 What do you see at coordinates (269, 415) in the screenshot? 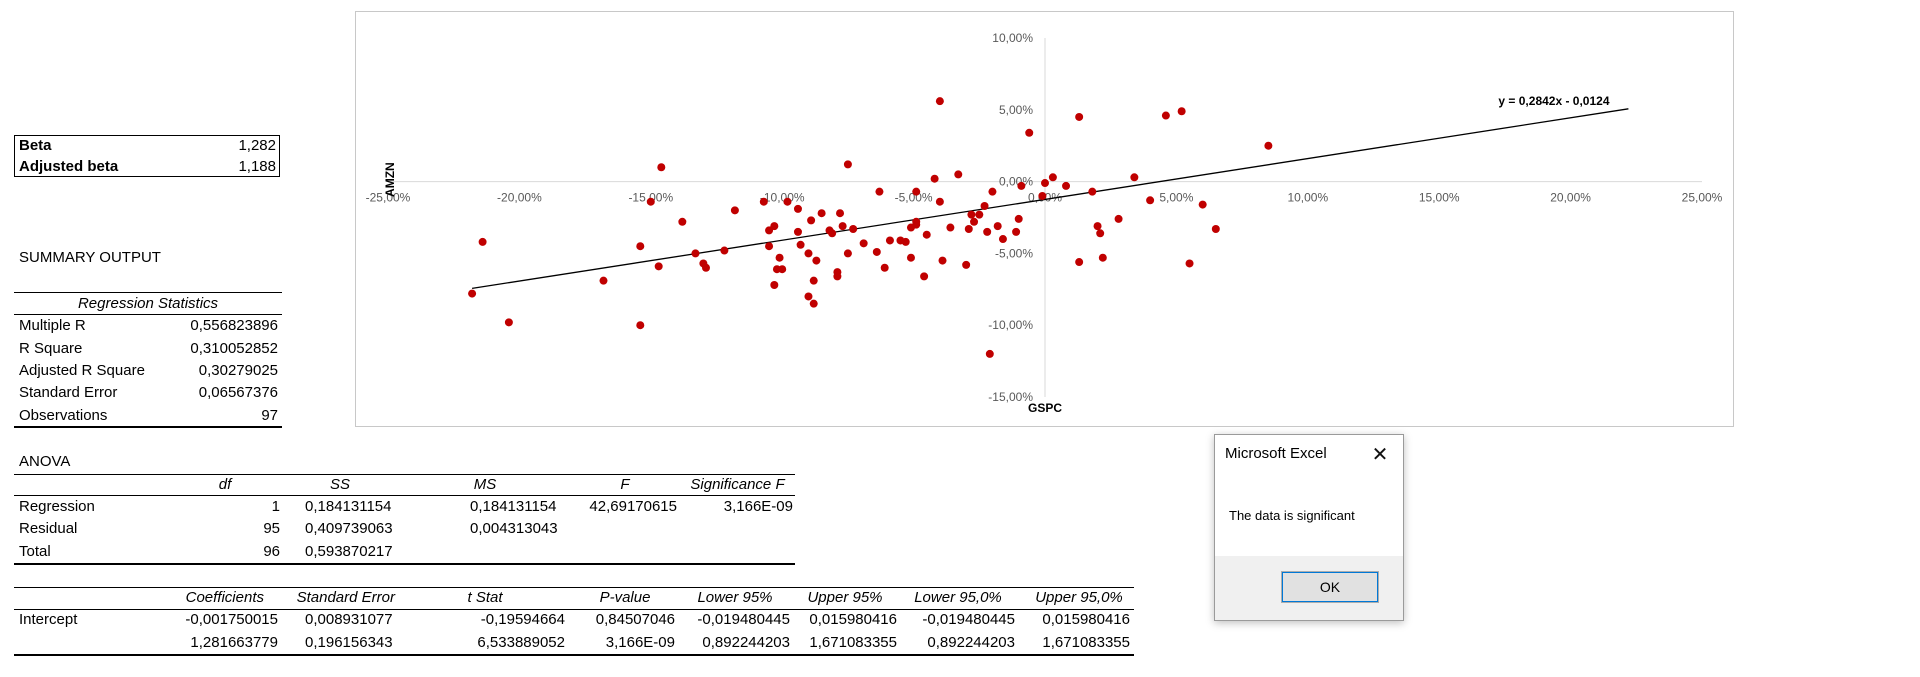
I see `stat-value: 97` at bounding box center [269, 415].